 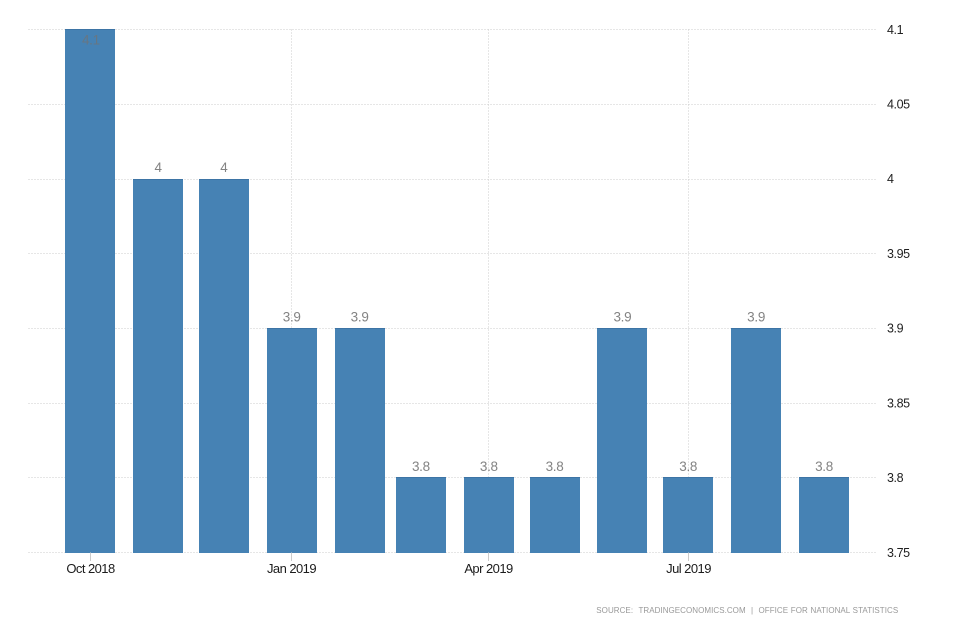 I want to click on svg-text: Jan 2019, so click(x=291, y=568).